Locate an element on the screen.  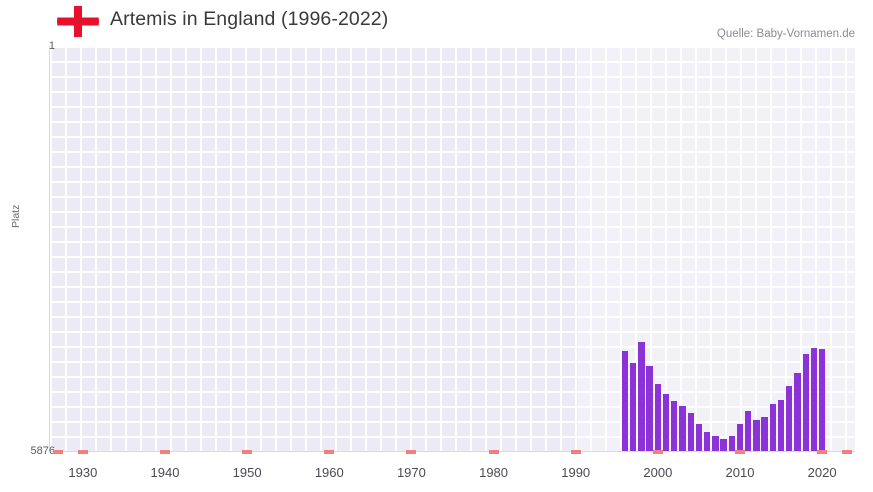
x-axis-line is located at coordinates (452, 451).